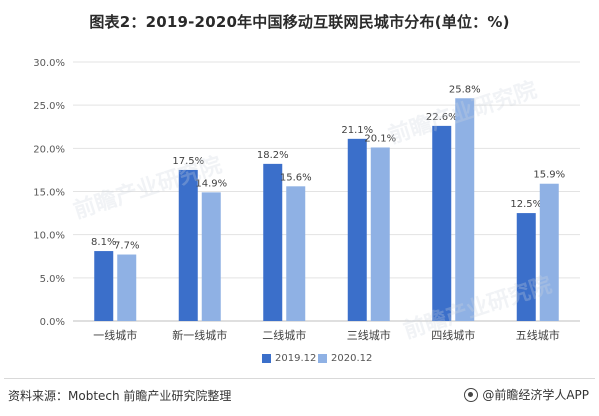 This screenshot has width=599, height=416. What do you see at coordinates (188, 161) in the screenshot?
I see `data-label: 17.5%` at bounding box center [188, 161].